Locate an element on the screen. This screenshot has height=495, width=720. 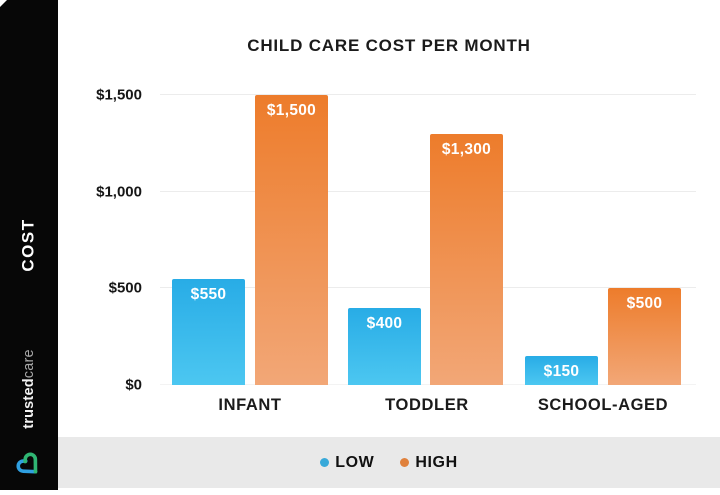
y-axis-title-label: COST is located at coordinates (28, 245).